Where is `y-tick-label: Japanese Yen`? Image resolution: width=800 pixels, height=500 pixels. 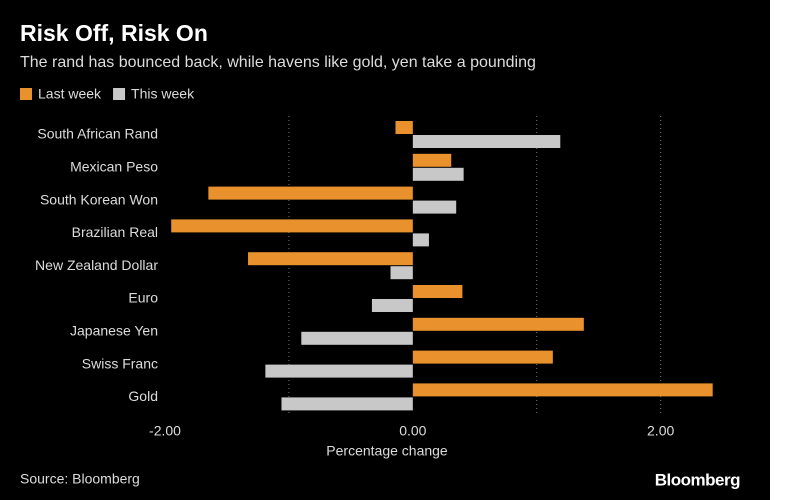 y-tick-label: Japanese Yen is located at coordinates (114, 331).